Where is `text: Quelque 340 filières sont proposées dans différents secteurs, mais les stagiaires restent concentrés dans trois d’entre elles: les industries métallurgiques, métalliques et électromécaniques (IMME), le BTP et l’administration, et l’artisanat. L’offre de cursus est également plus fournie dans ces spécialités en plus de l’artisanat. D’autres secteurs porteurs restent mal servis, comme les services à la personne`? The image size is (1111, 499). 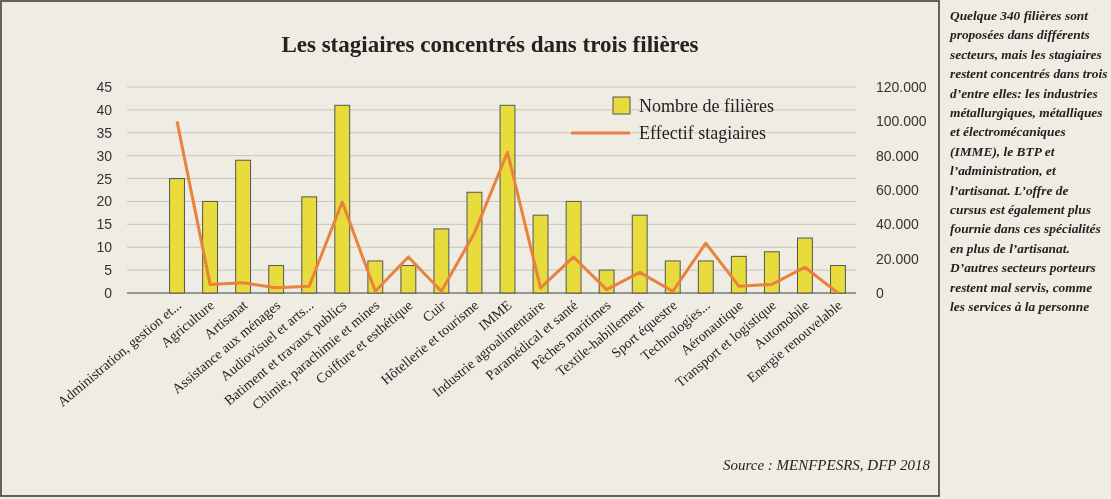
text: Quelque 340 filières sont proposées dans différents secteurs, mais les stagiaires restent concentrés dans trois d’entre elles: les industries métallurgiques, métalliques et électromécaniques (IMME), le BTP et l’administration, et l’artisanat. L’offre de cursus est également plus fournie dans ces spécialités en plus de l’artisanat. D’autres secteurs porteurs restent mal servis, comme les services à la personne is located at coordinates (1029, 161).